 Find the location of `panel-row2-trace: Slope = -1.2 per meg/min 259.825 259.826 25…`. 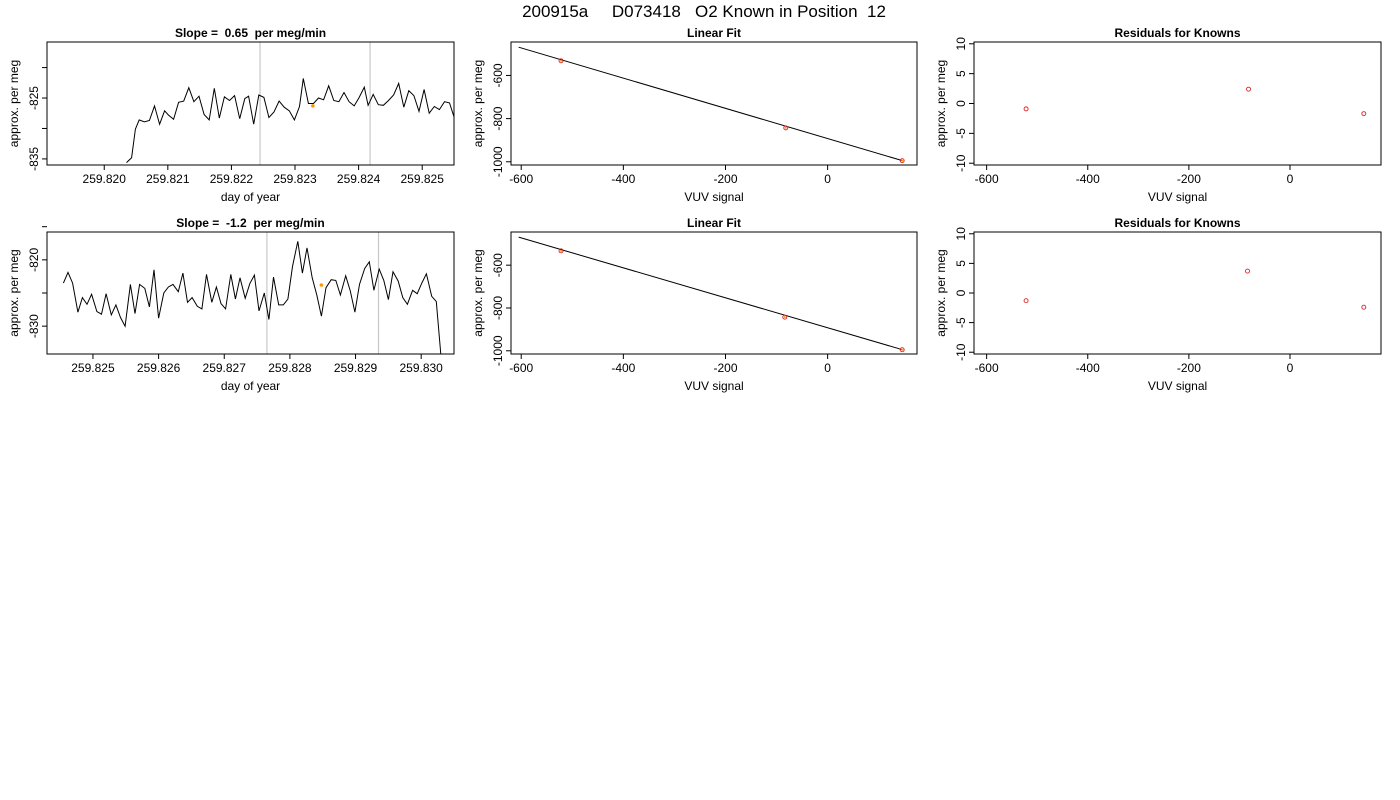

panel-row2-trace: Slope = -1.2 per meg/min 259.825 259.826 25… is located at coordinates (231, 304).